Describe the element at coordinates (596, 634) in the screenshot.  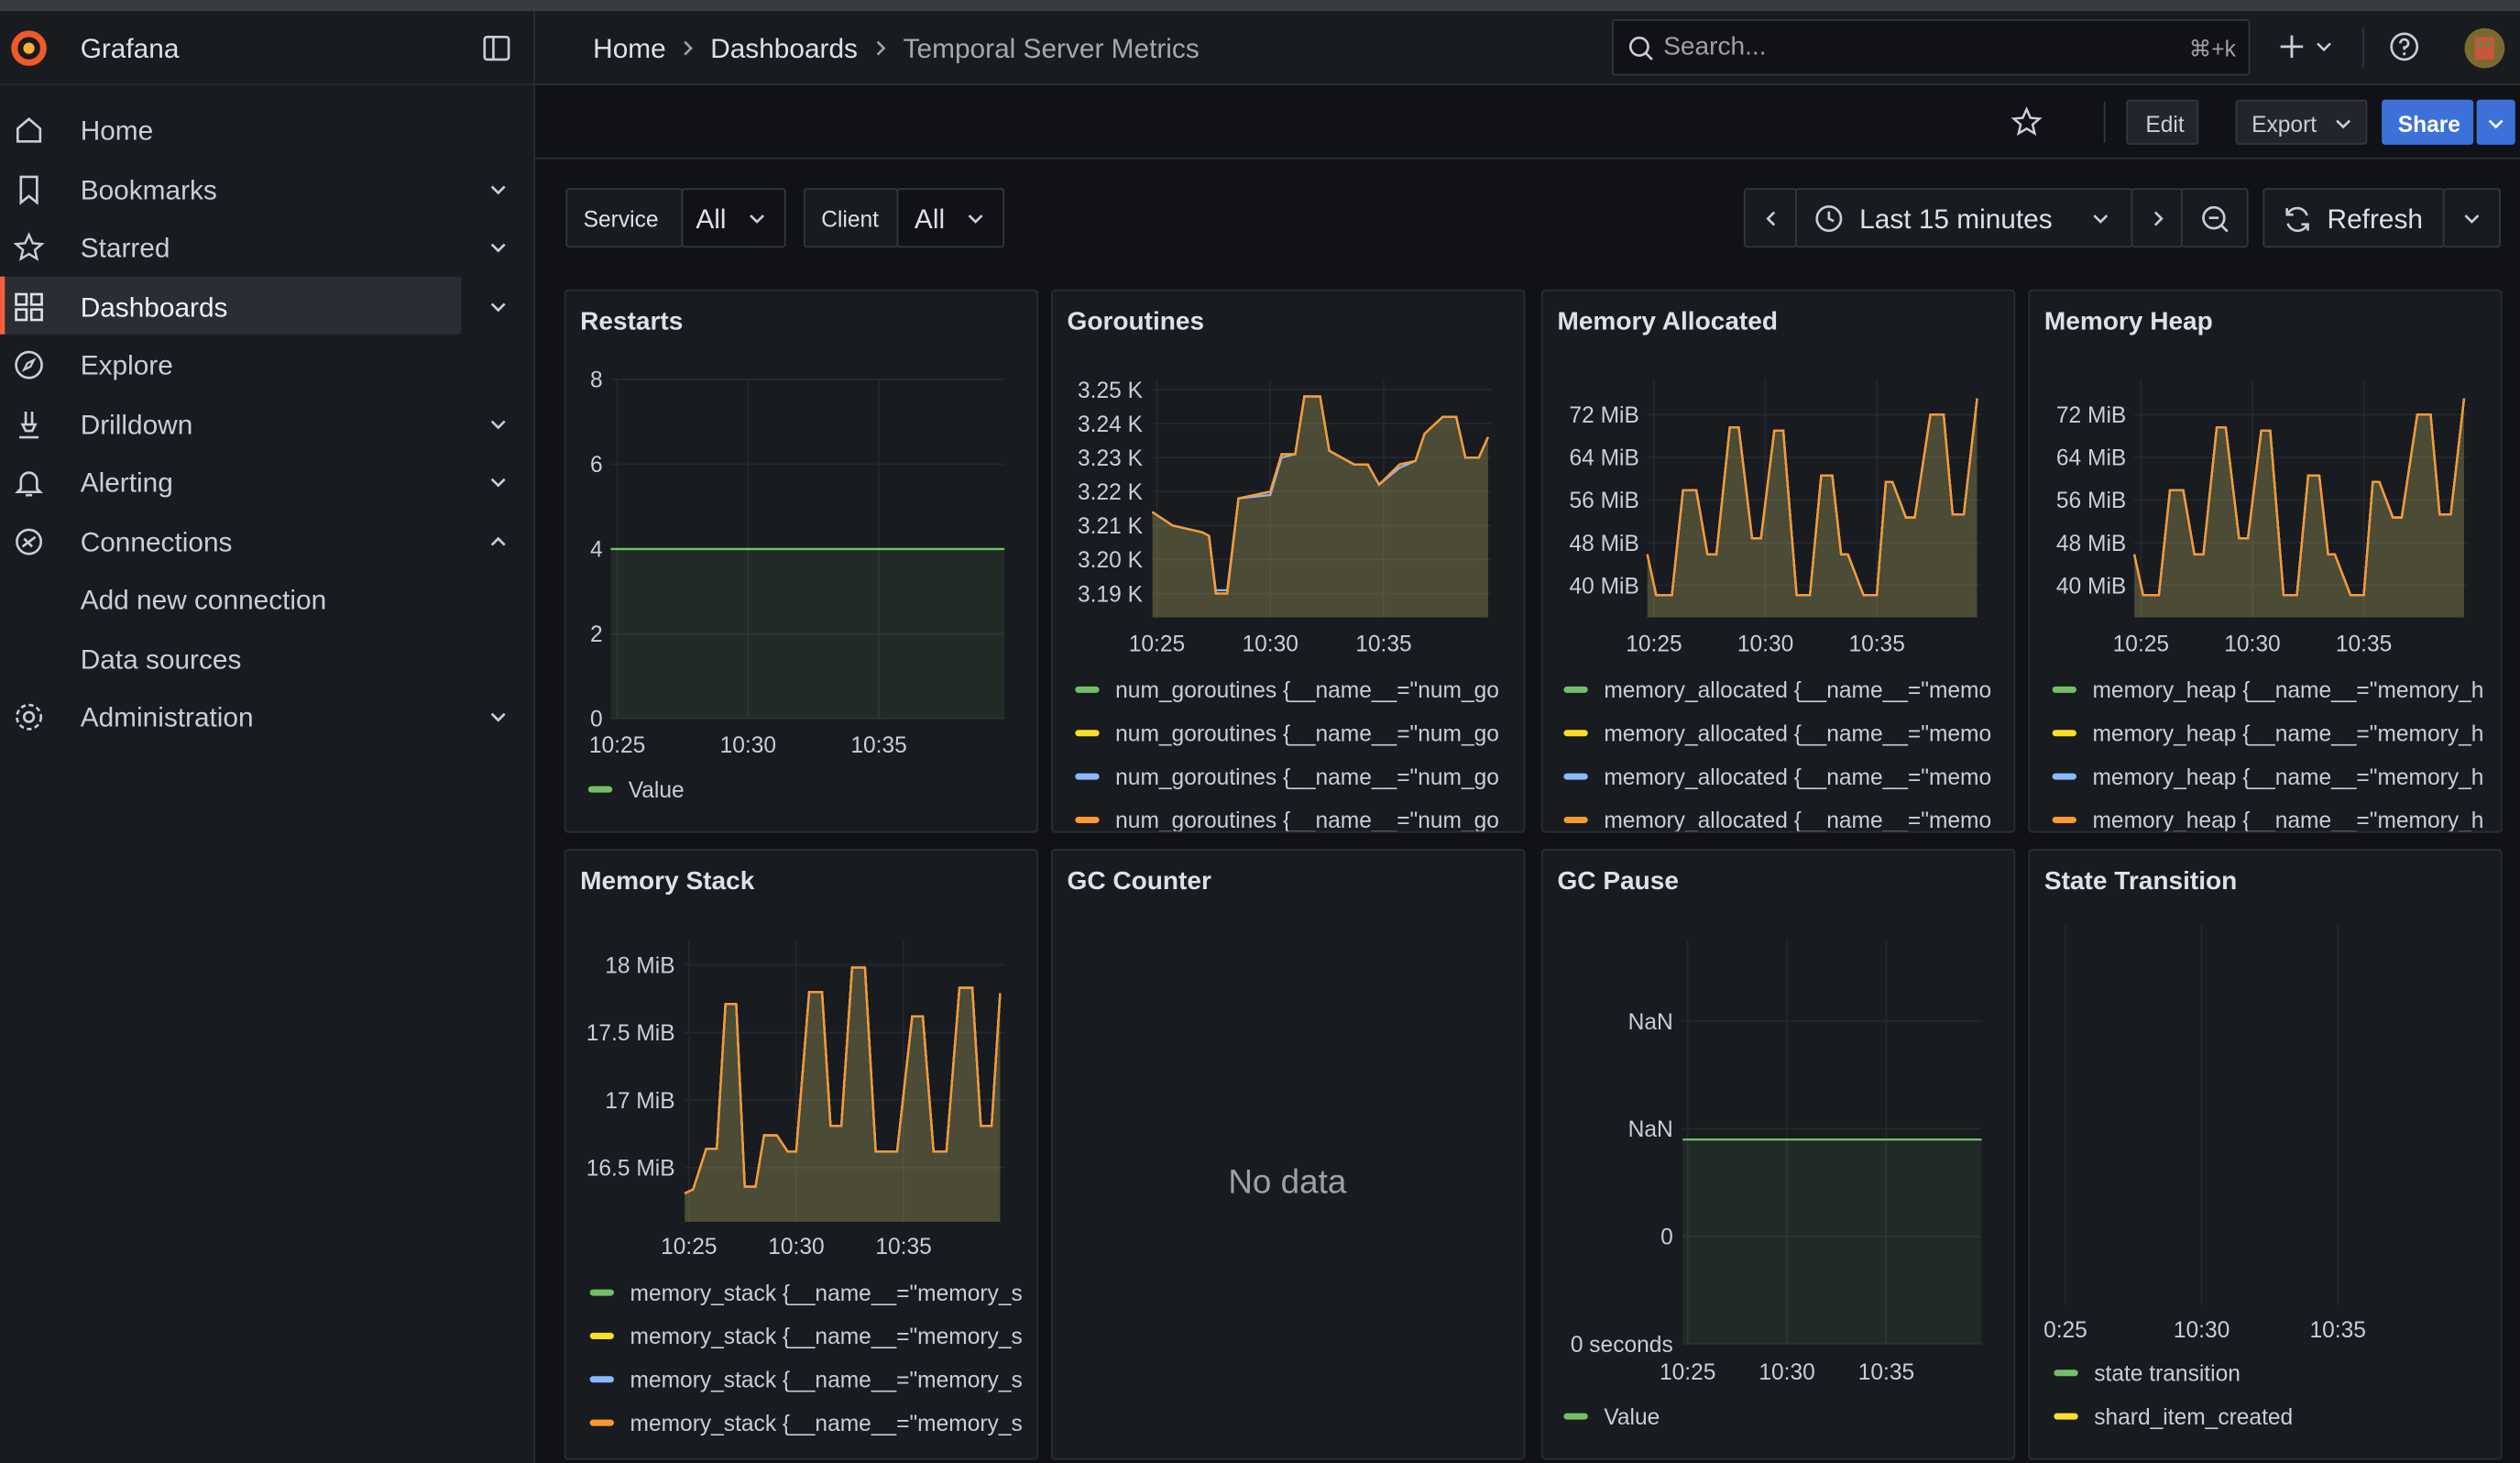
I see `y-tick-label: 2` at that location.